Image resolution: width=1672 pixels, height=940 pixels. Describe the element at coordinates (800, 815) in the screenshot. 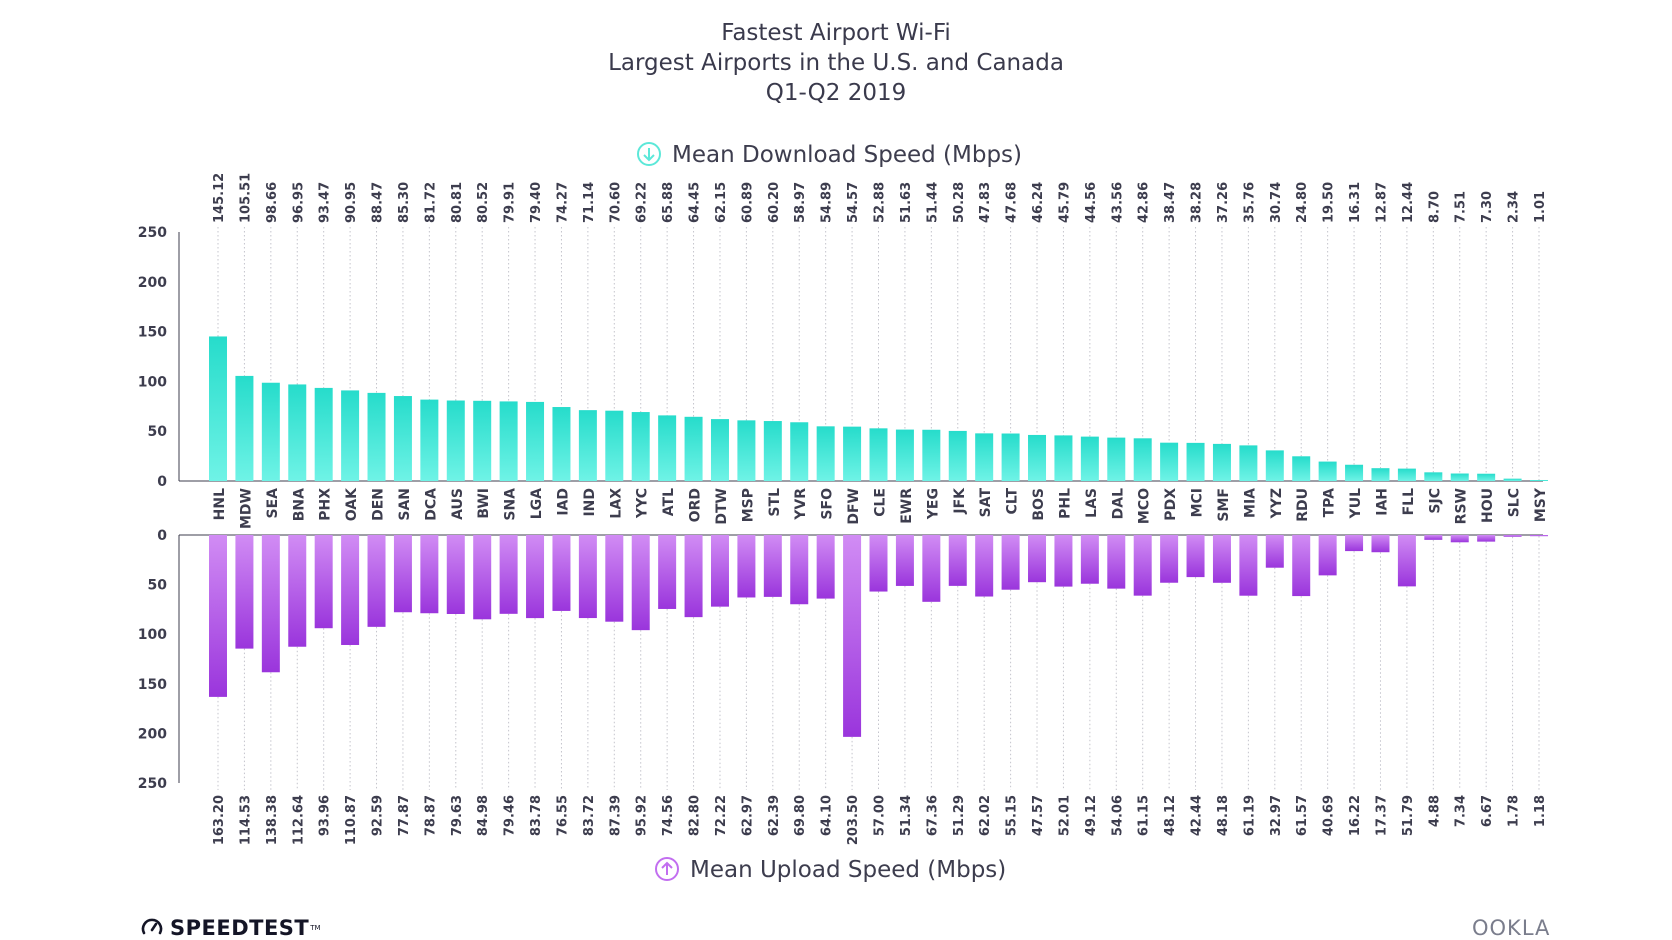

I see `upload-value-label: 69.80` at that location.